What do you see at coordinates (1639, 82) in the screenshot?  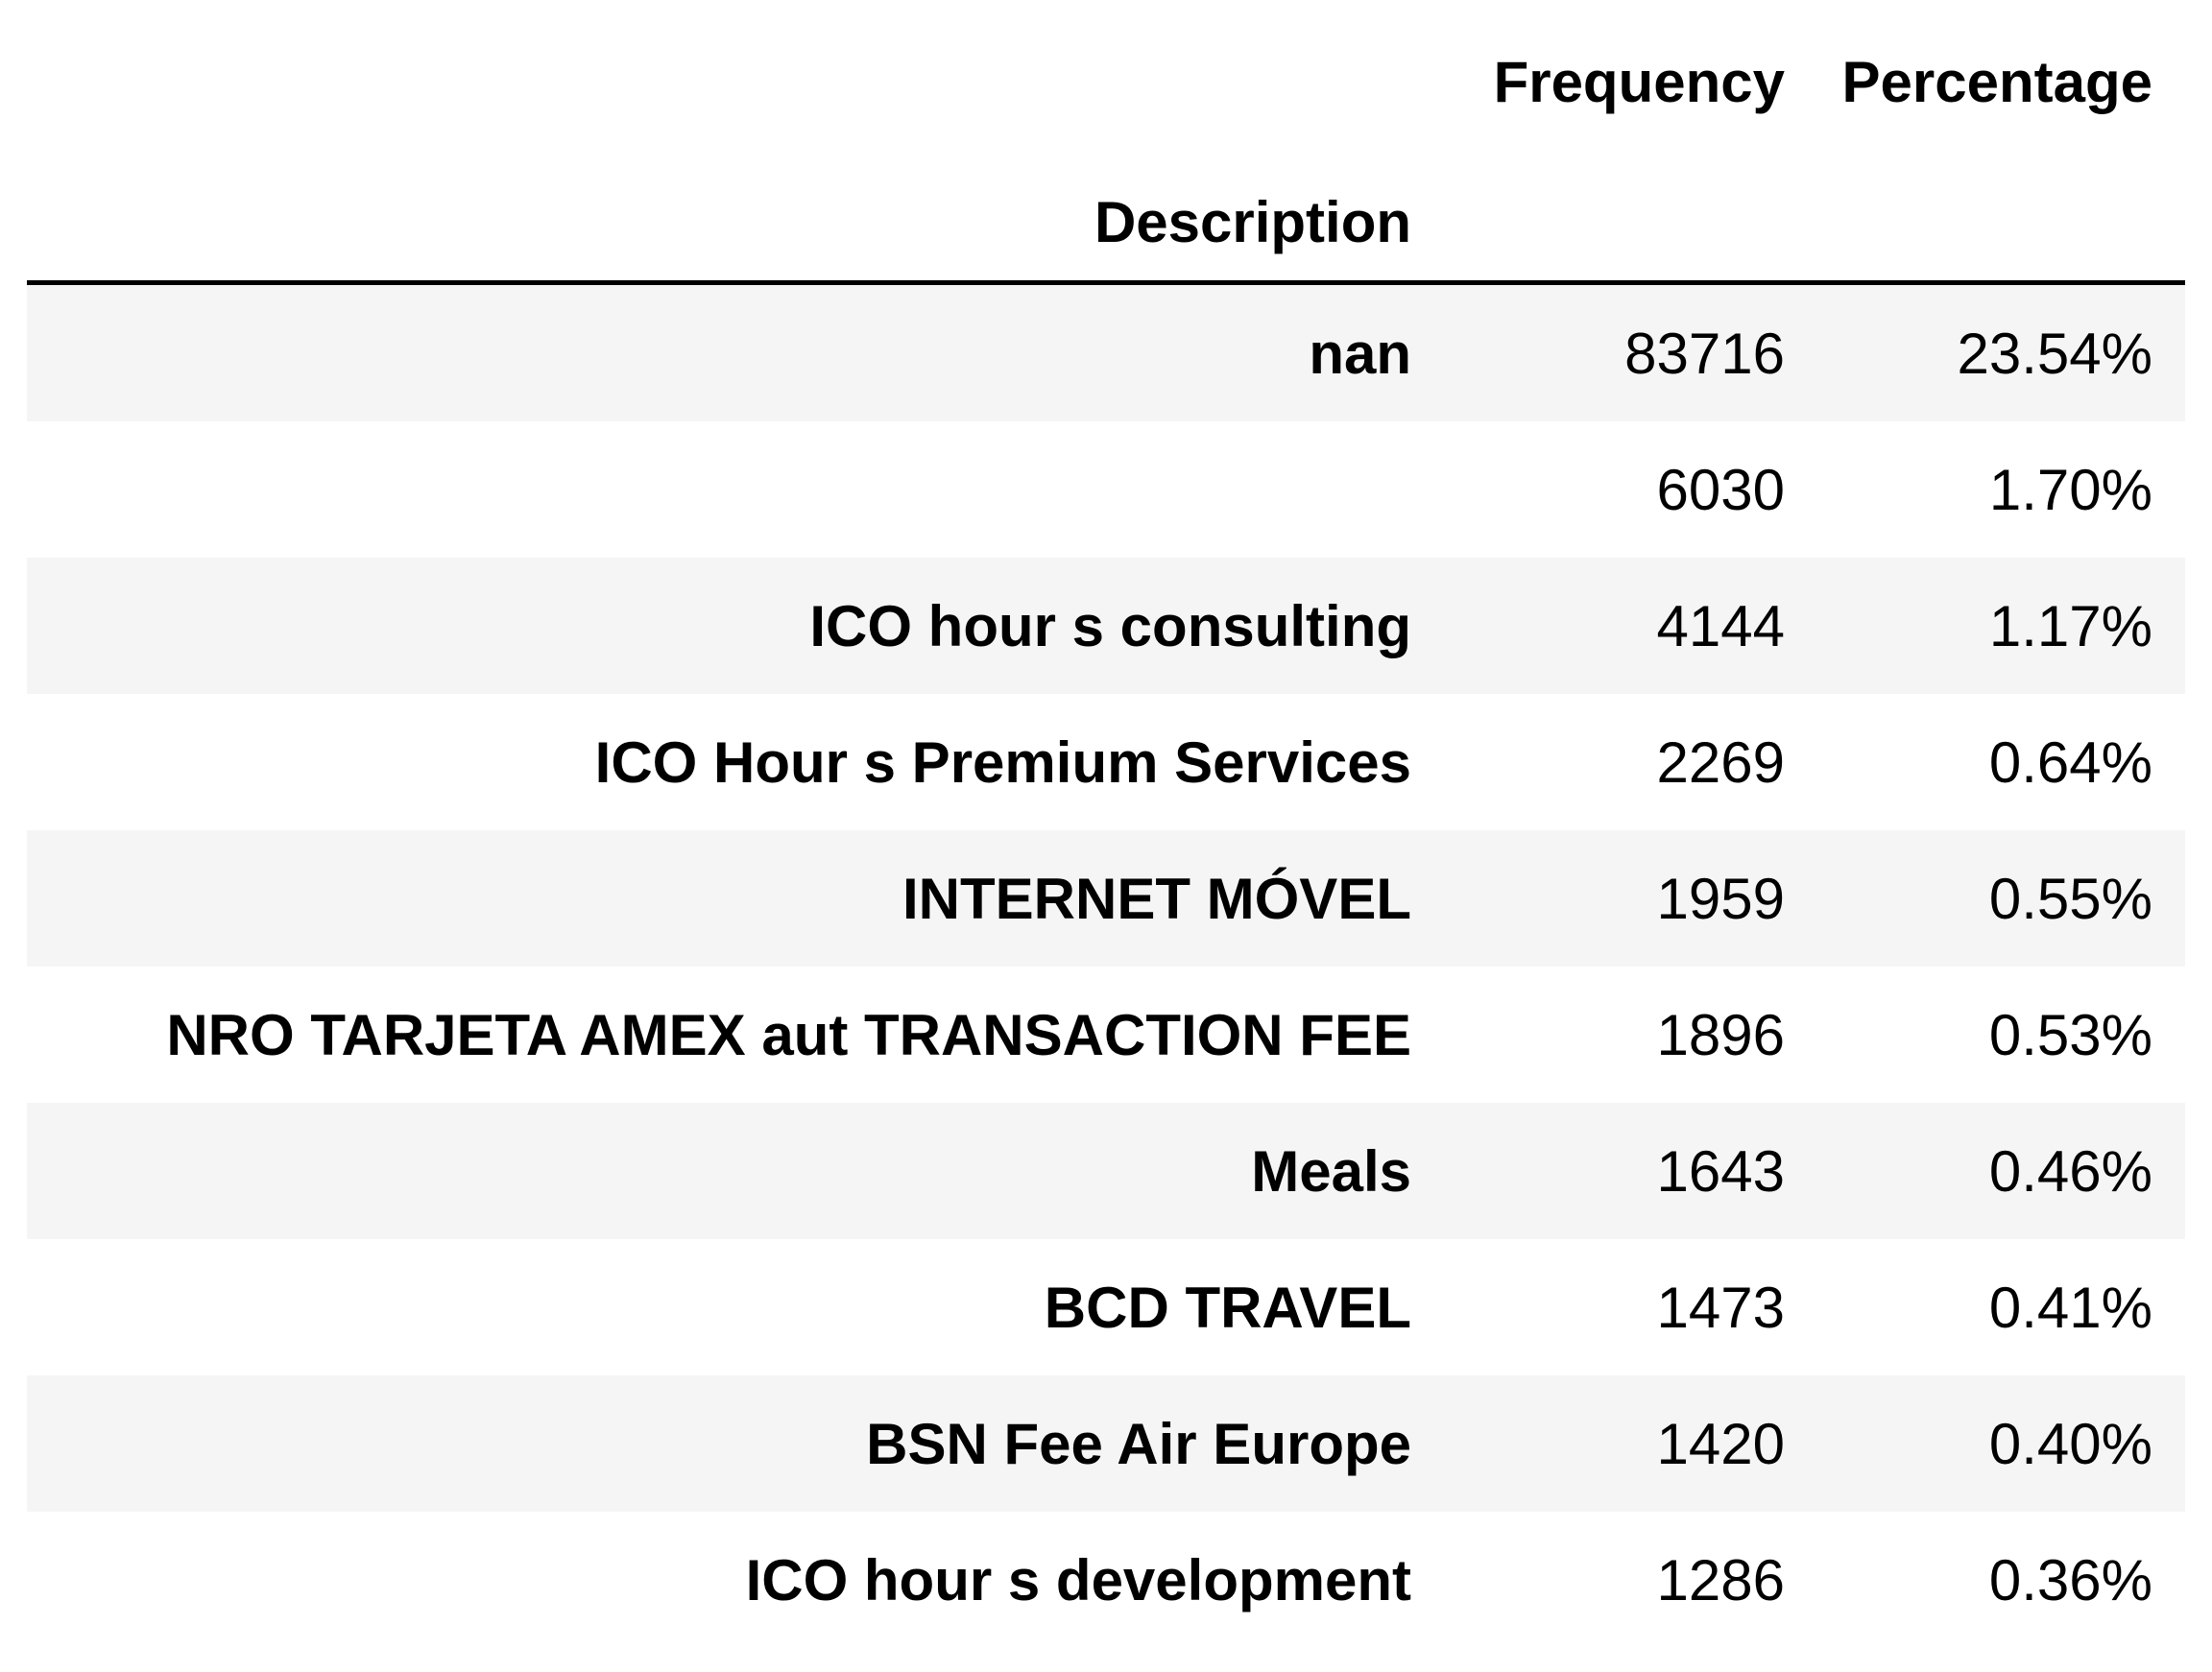 I see `column-header-frequency: Frequency` at bounding box center [1639, 82].